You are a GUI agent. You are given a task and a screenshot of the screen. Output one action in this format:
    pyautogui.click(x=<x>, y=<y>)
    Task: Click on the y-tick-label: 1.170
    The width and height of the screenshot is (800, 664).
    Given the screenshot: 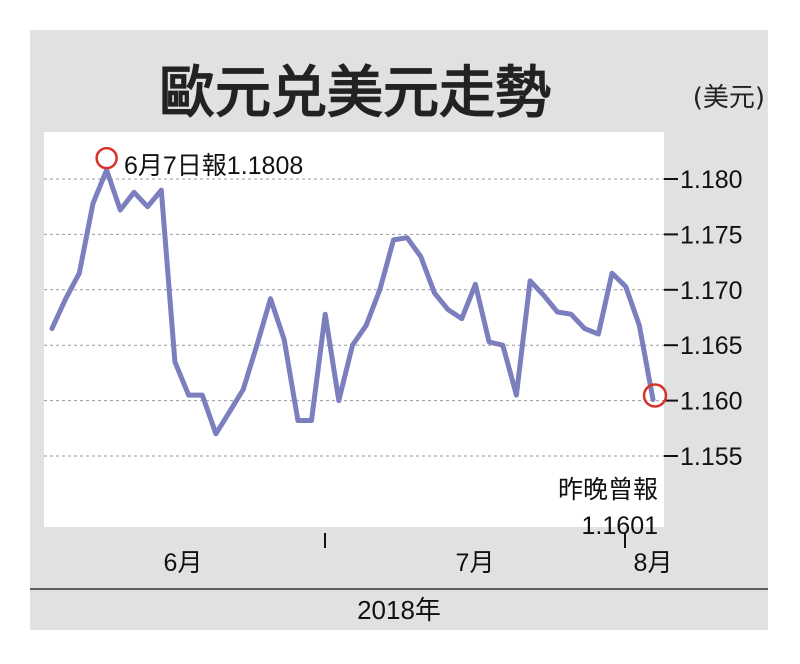 What is the action you would take?
    pyautogui.click(x=711, y=291)
    